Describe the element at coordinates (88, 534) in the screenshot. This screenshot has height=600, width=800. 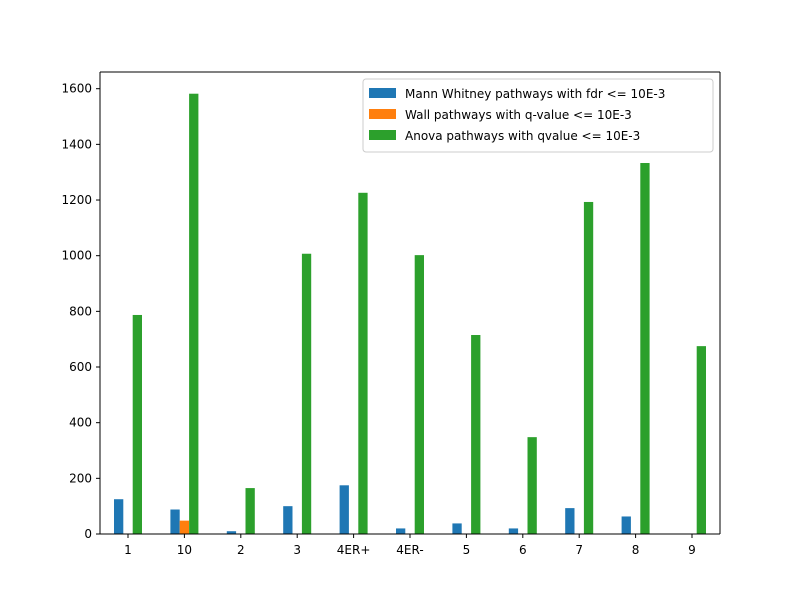
I see `y-tick-label: 0` at that location.